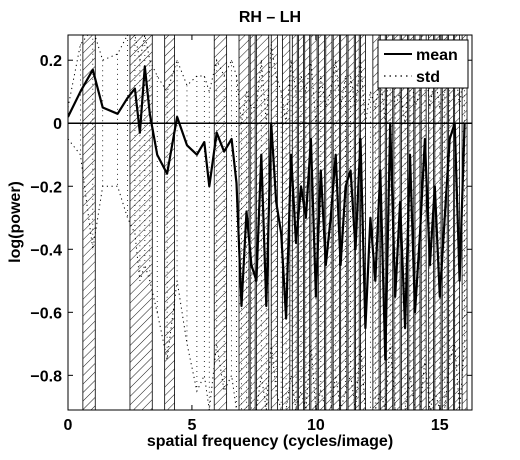 This screenshot has width=520, height=460. Describe the element at coordinates (57, 124) in the screenshot. I see `y-tick-label: 0` at that location.